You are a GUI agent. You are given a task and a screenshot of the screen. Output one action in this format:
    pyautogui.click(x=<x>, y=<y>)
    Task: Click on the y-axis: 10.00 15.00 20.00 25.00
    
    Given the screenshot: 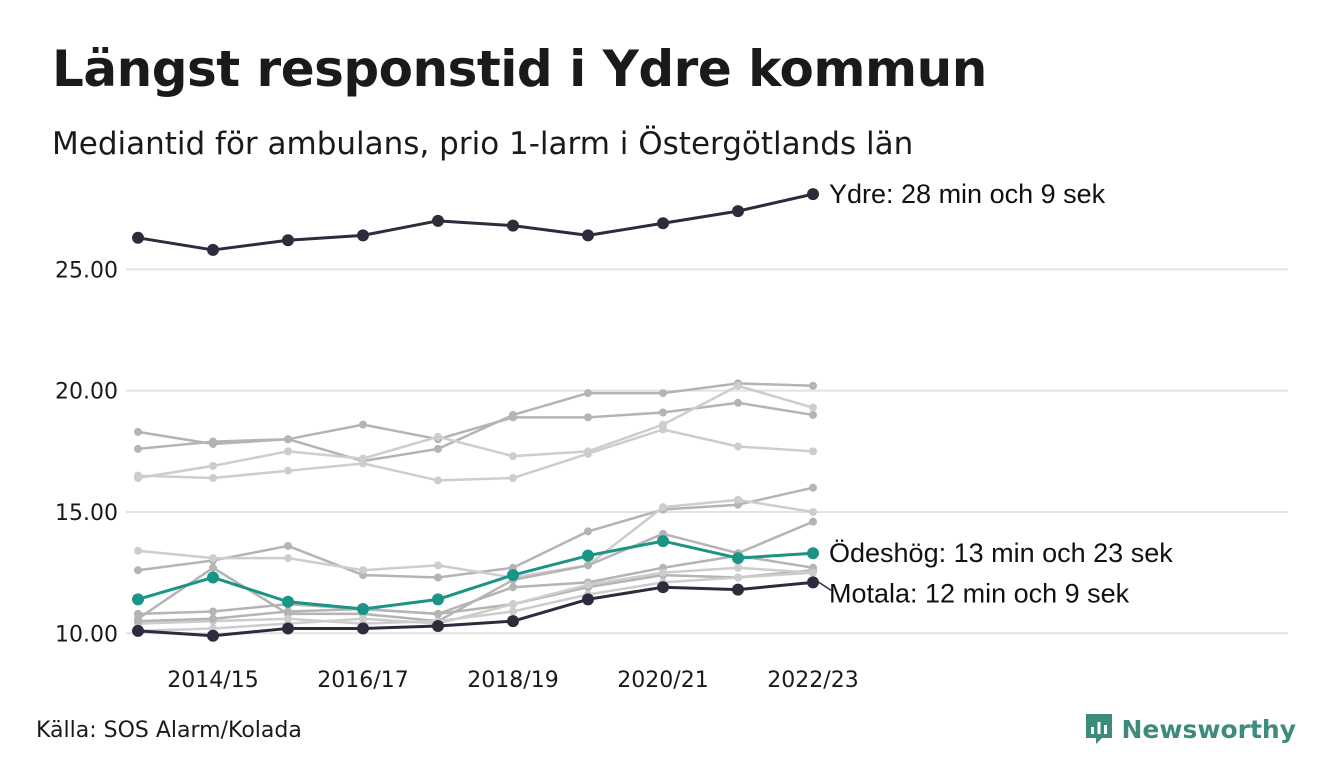 What is the action you would take?
    pyautogui.click(x=86, y=452)
    